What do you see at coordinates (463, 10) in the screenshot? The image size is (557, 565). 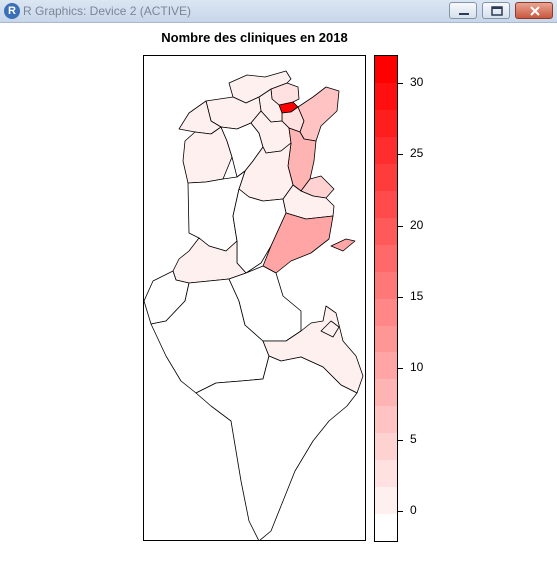 I see `minimize-button` at bounding box center [463, 10].